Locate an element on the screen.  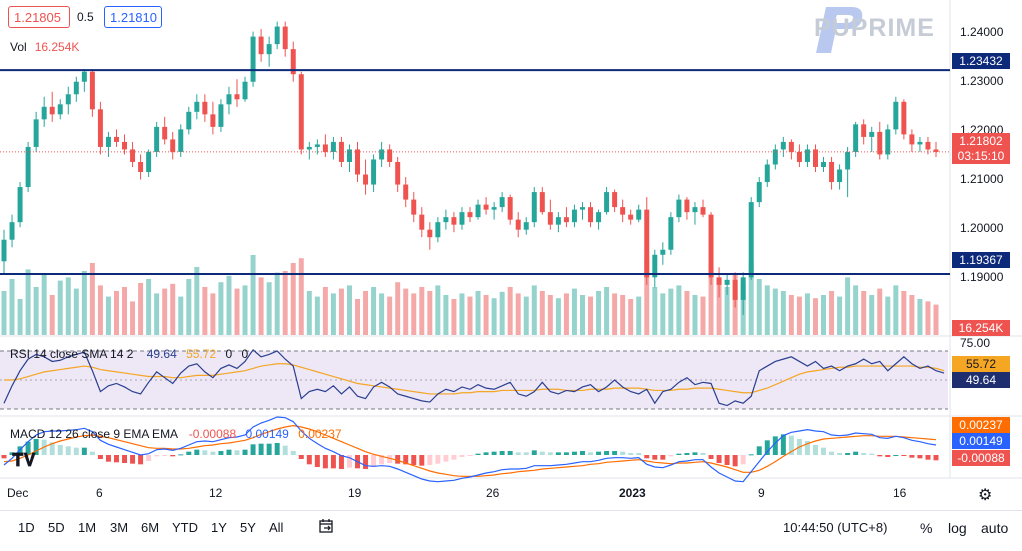
timeframe-1d: 1D is located at coordinates (26, 527).